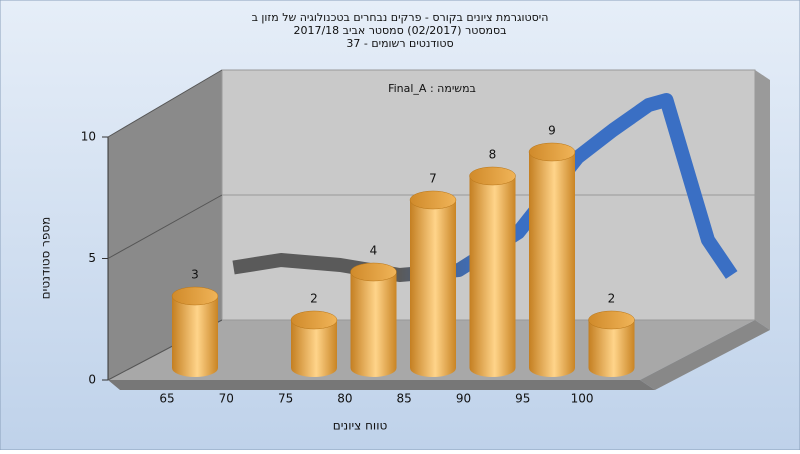 The width and height of the screenshot is (800, 454). Describe the element at coordinates (399, 43) in the screenshot. I see `title-line: סטודנטים רשומים - 37` at that location.